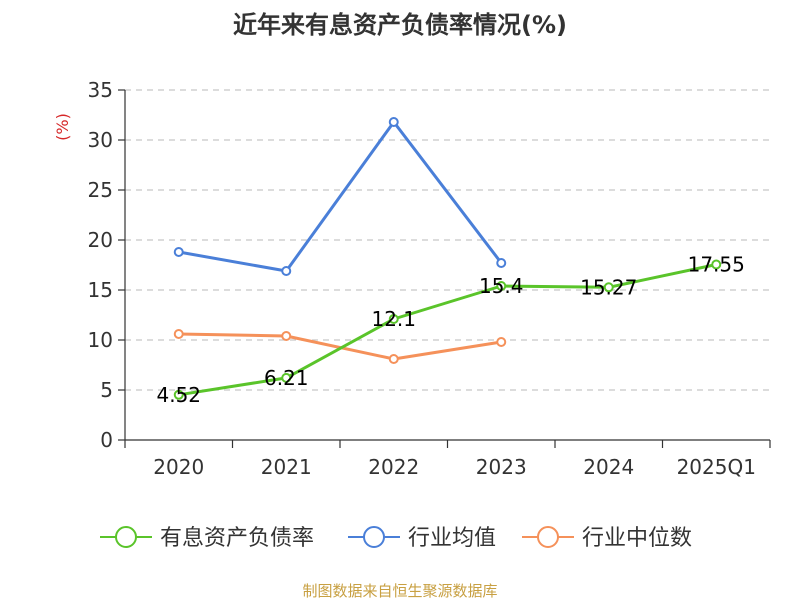 The image size is (800, 600). Describe the element at coordinates (106, 440) in the screenshot. I see `y-tick-label-0: 0` at that location.